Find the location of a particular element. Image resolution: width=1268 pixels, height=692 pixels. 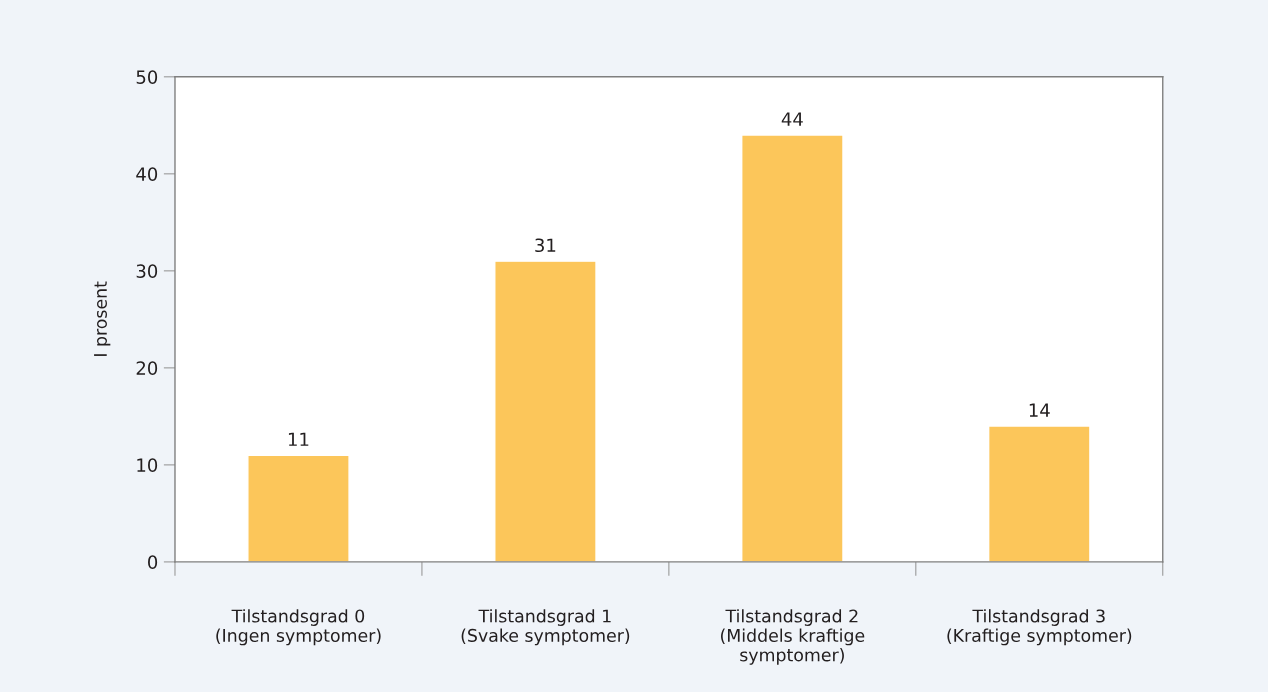

data-label: 14 is located at coordinates (1039, 410).